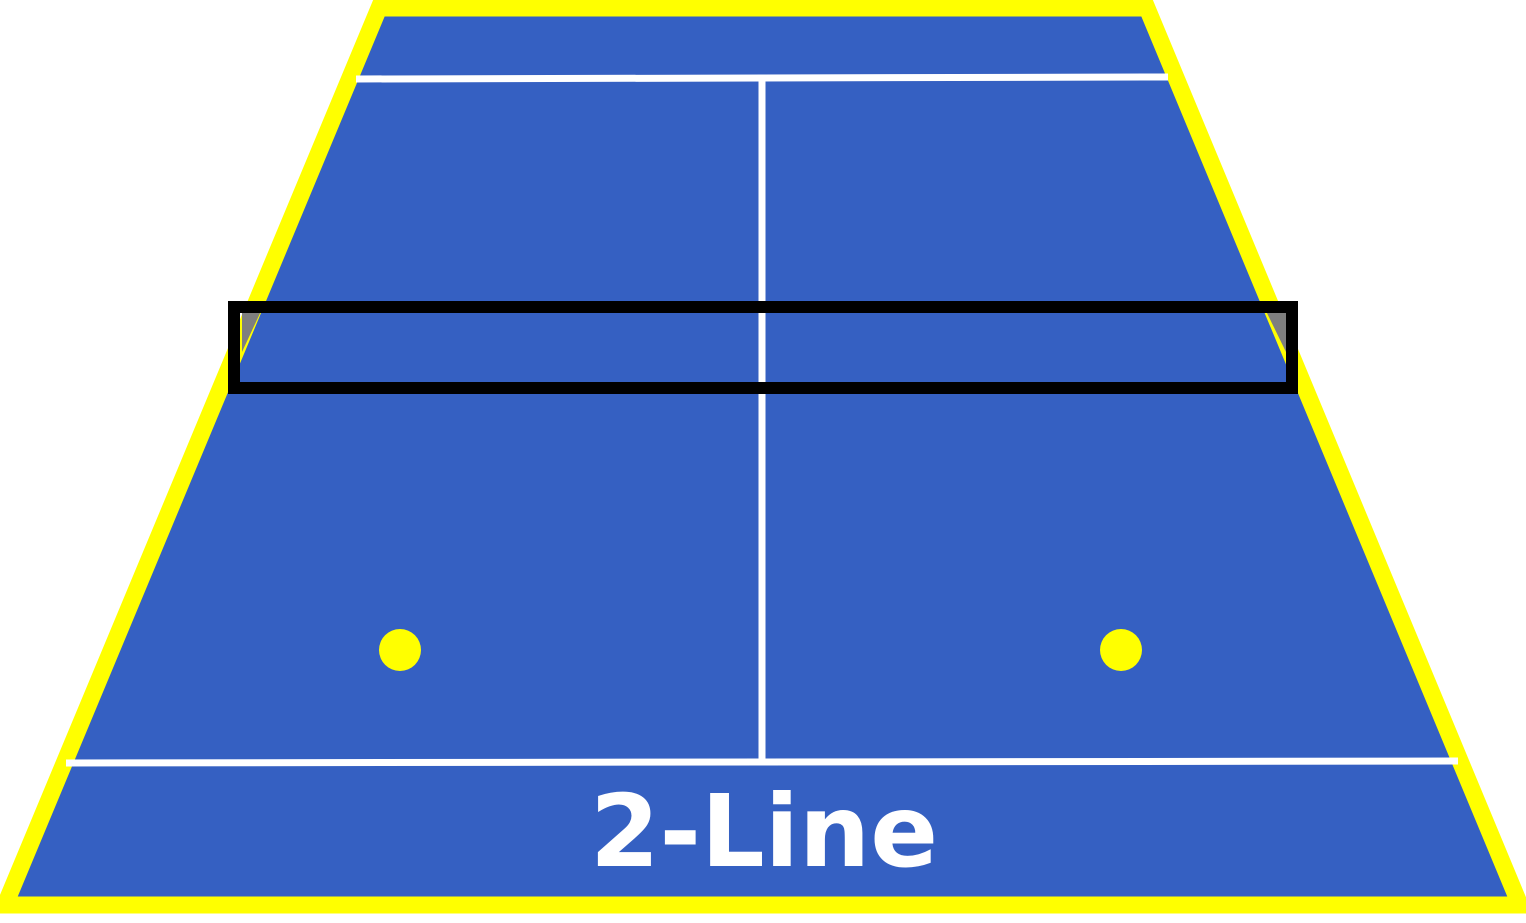  Describe the element at coordinates (762, 78) in the screenshot. I see `far-baseline` at that location.